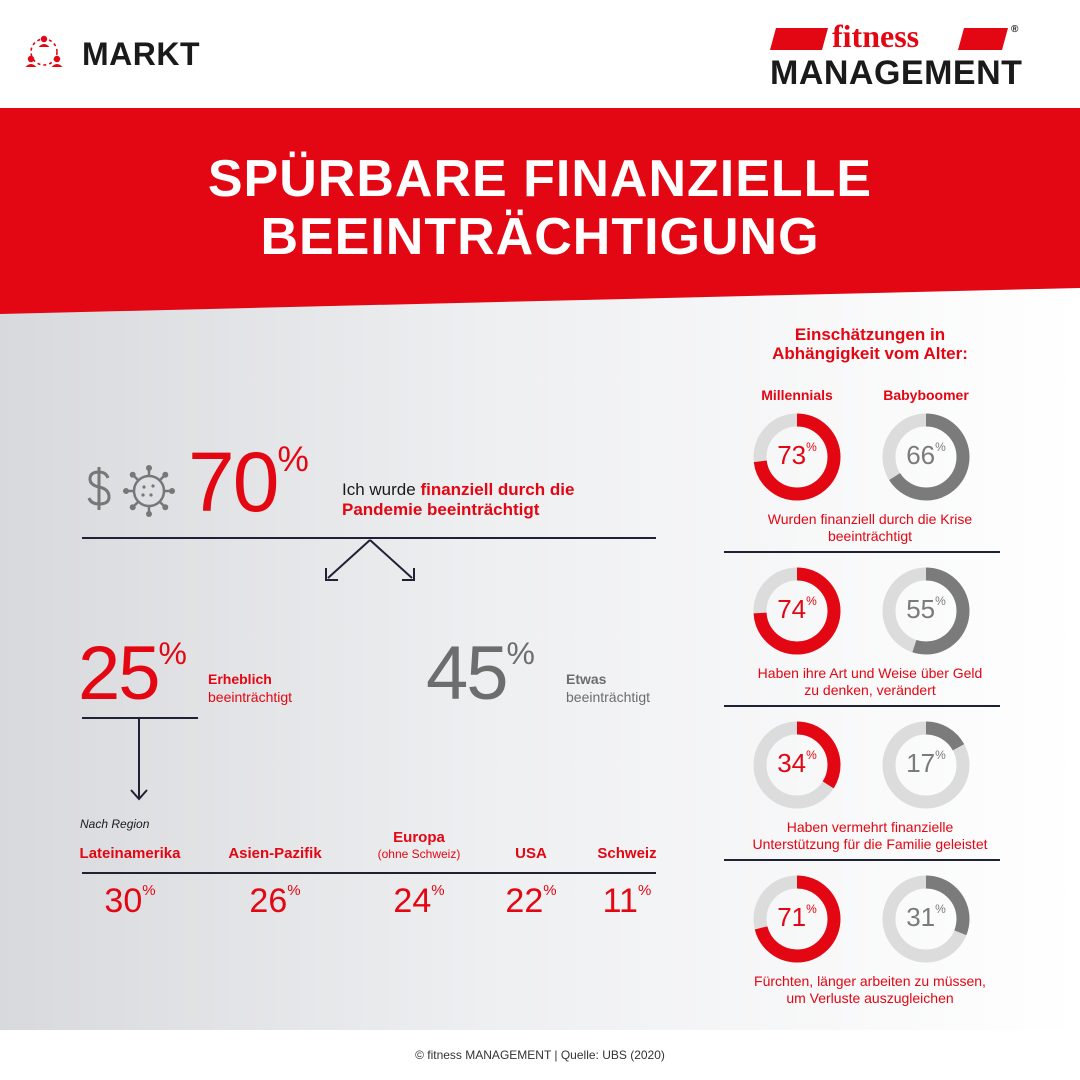  Describe the element at coordinates (531, 853) in the screenshot. I see `region-name: USA` at that location.